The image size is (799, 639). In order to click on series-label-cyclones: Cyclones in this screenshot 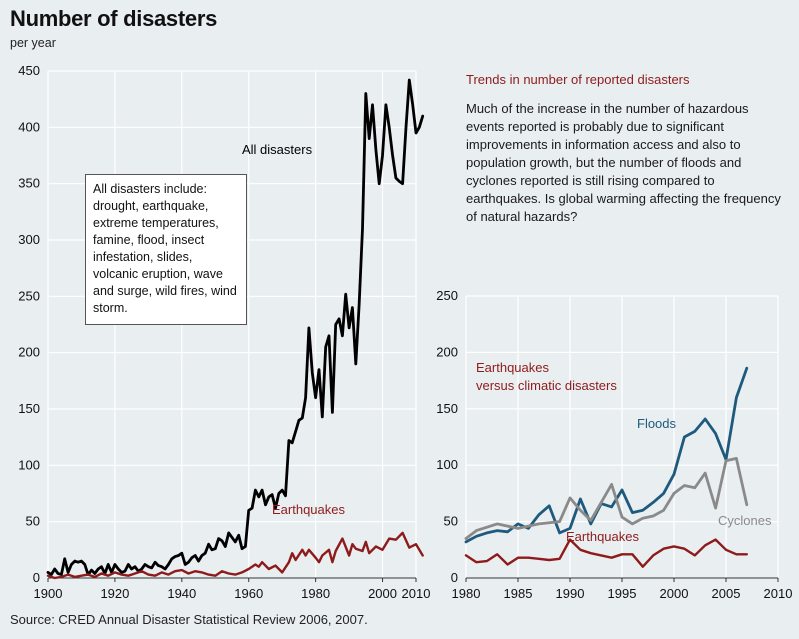, I will do `click(745, 520)`.